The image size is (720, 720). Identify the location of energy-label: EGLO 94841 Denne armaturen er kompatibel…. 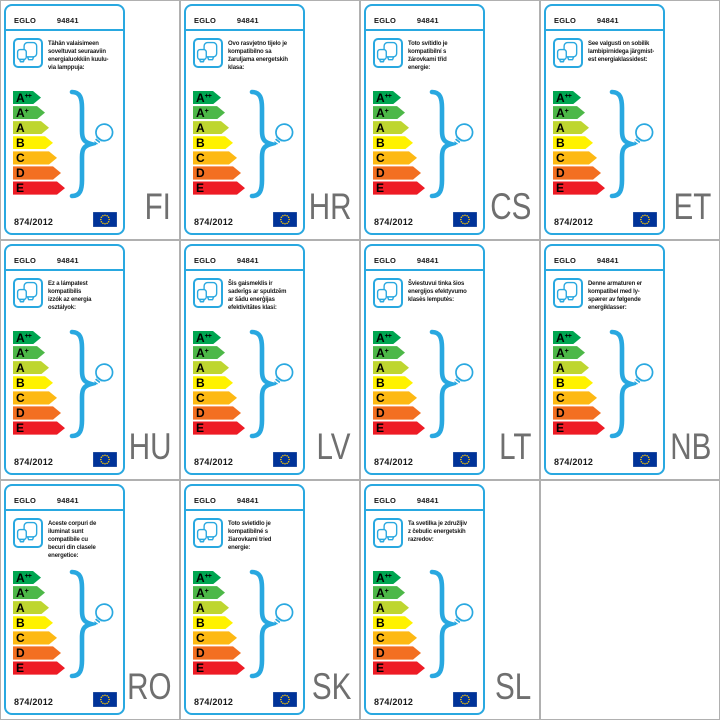
(604, 359).